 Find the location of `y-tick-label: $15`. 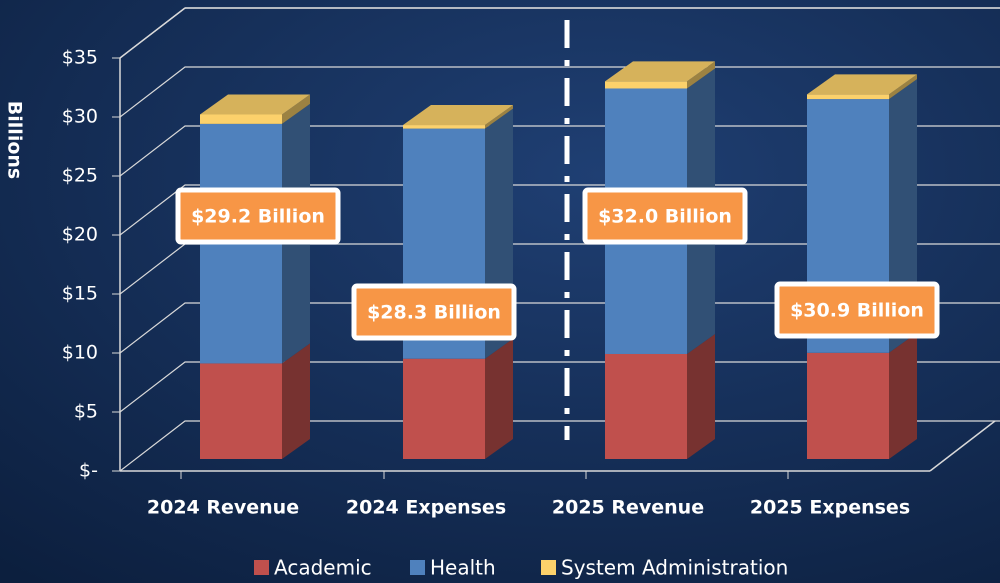

y-tick-label: $15 is located at coordinates (80, 294).